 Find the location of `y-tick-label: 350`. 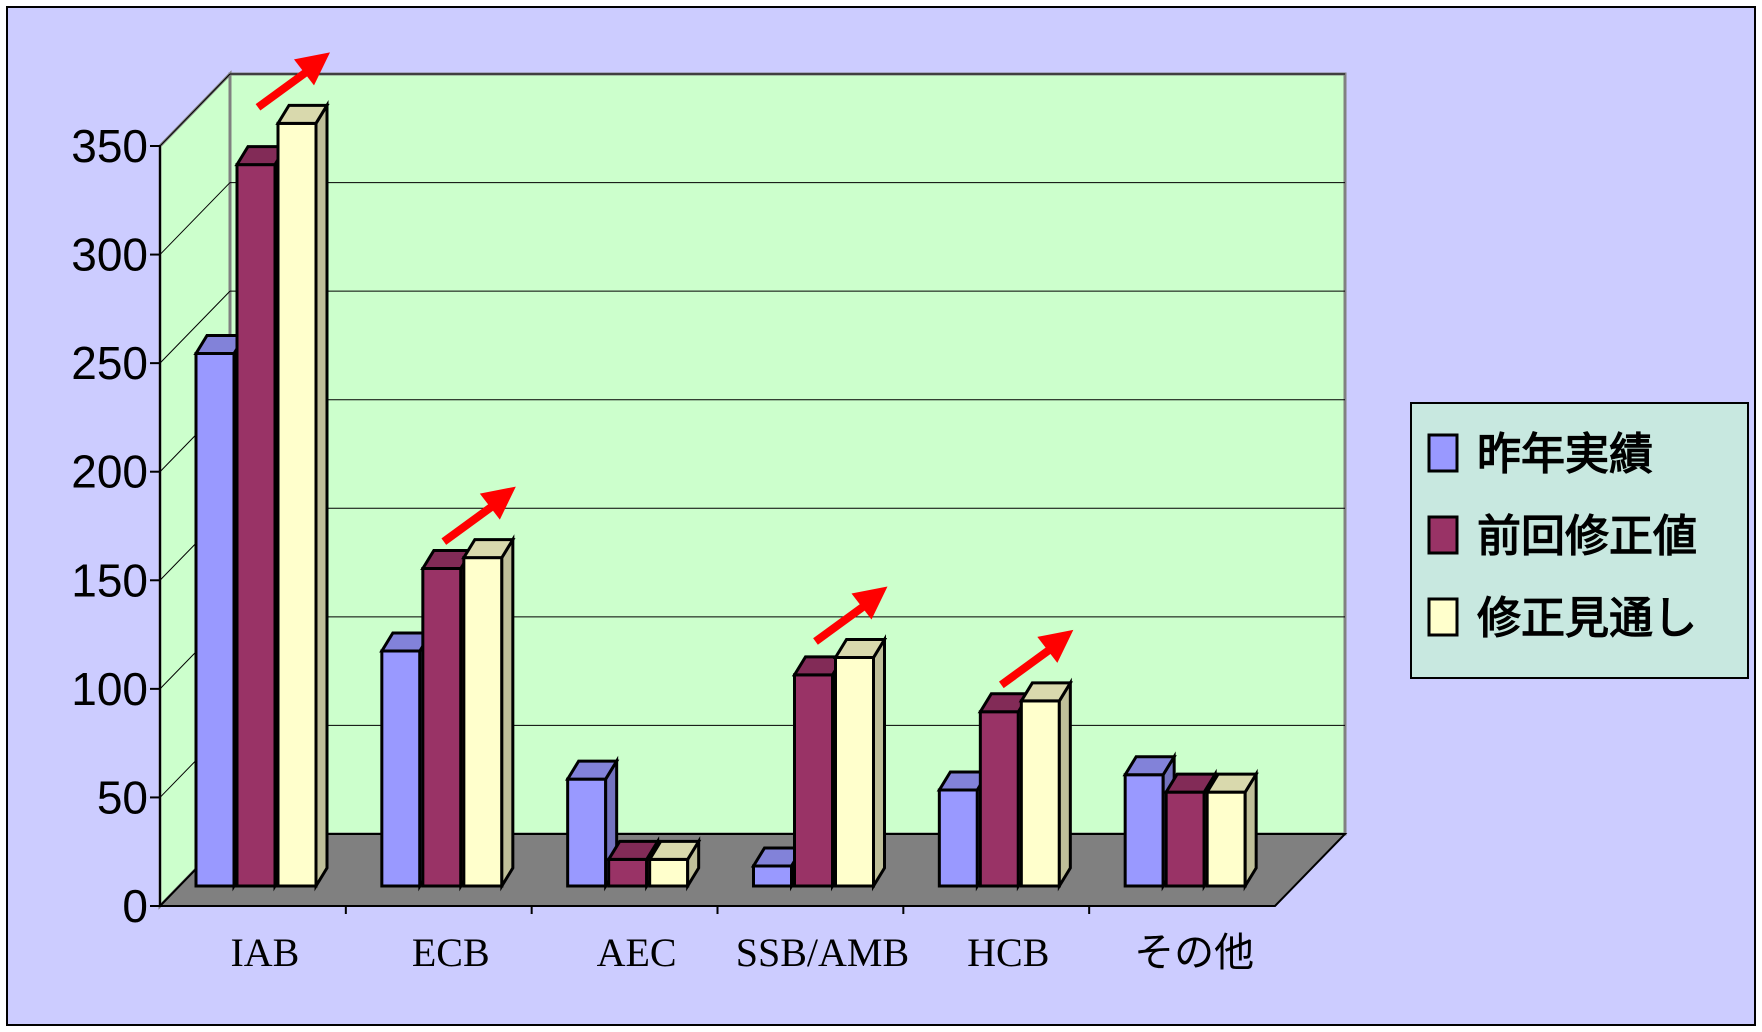

y-tick-label: 350 is located at coordinates (109, 146).